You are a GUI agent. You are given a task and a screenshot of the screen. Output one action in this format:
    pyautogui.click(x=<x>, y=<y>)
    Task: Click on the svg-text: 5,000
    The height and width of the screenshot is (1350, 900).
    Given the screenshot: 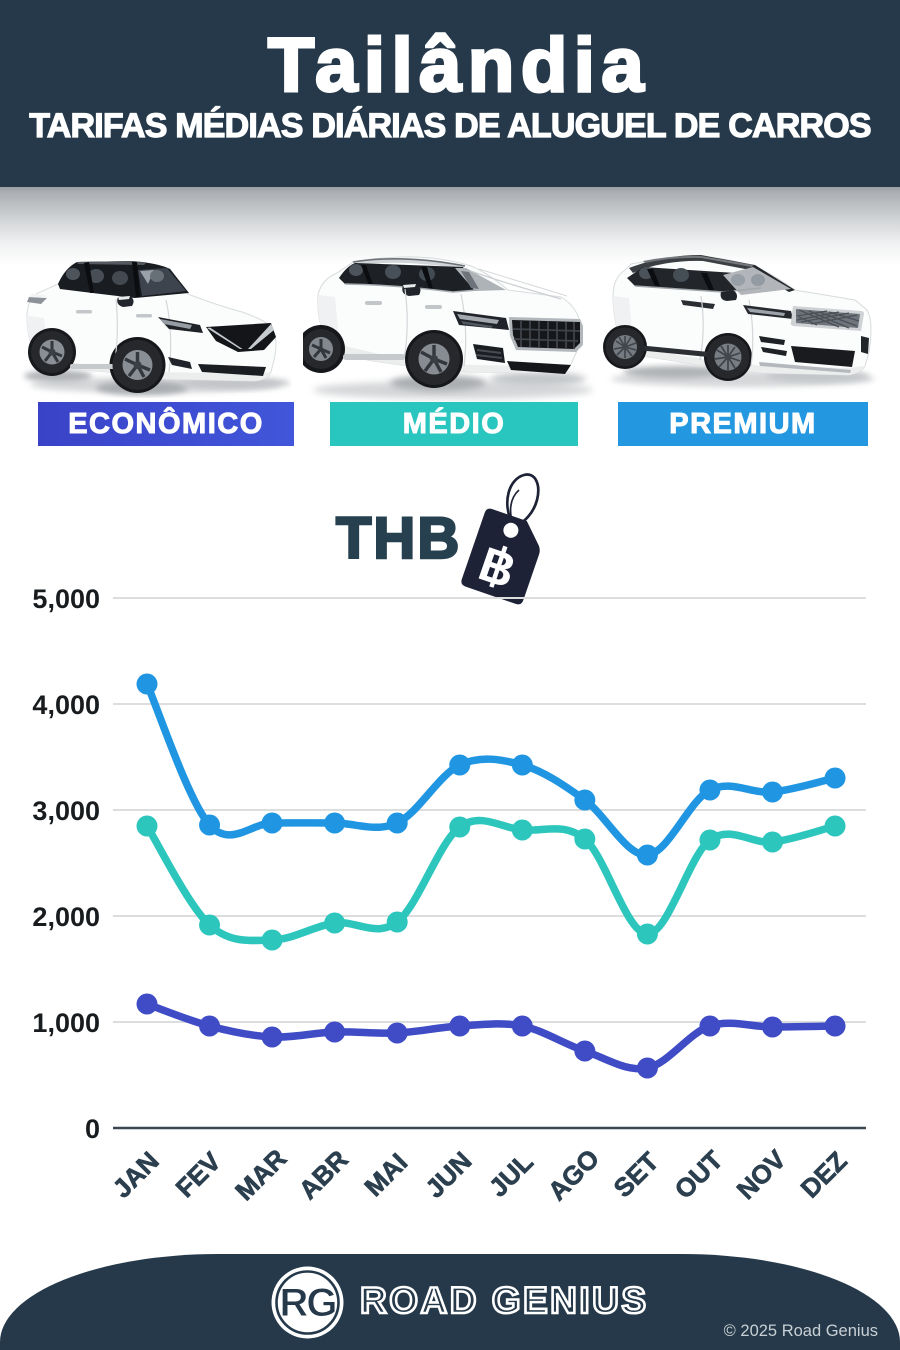 What is the action you would take?
    pyautogui.click(x=66, y=599)
    